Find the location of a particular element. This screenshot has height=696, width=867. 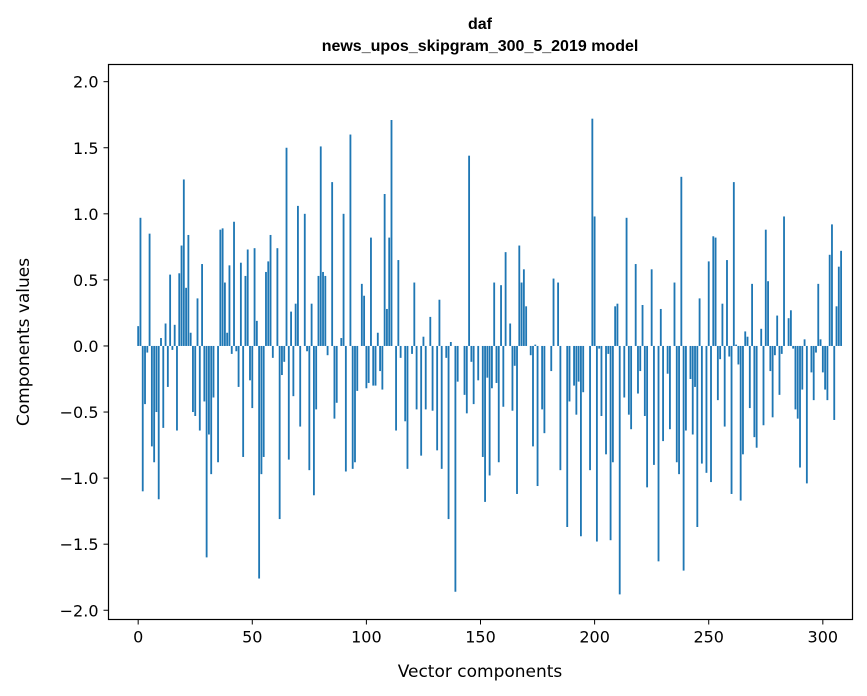

y-tick-label: 2.0 is located at coordinates (85, 82).